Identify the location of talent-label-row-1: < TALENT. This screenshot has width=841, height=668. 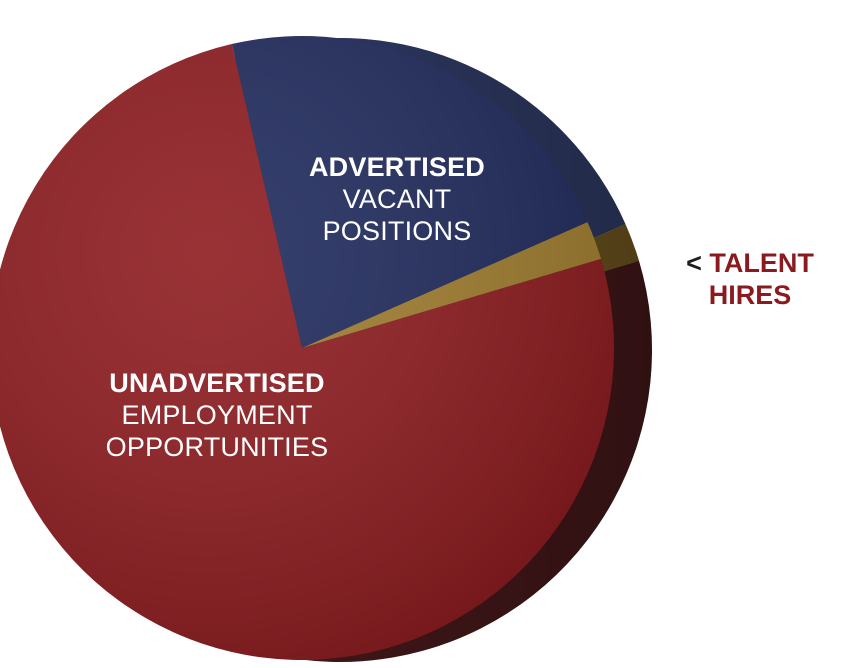
(750, 264).